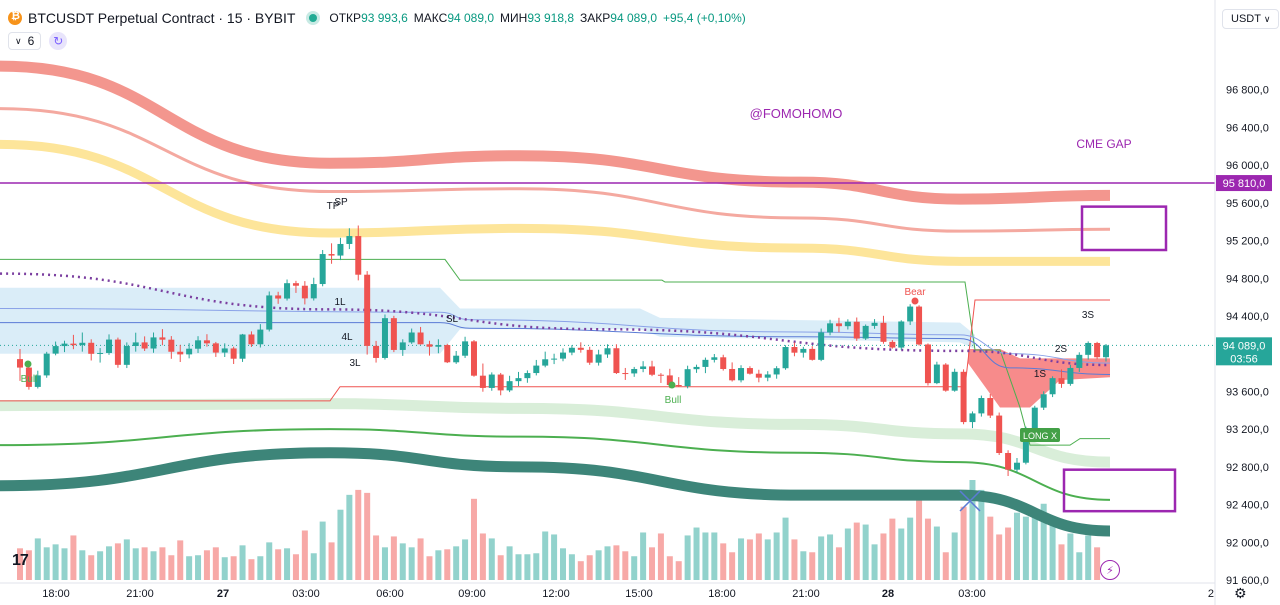  I want to click on gap-box-upper, so click(1124, 228).